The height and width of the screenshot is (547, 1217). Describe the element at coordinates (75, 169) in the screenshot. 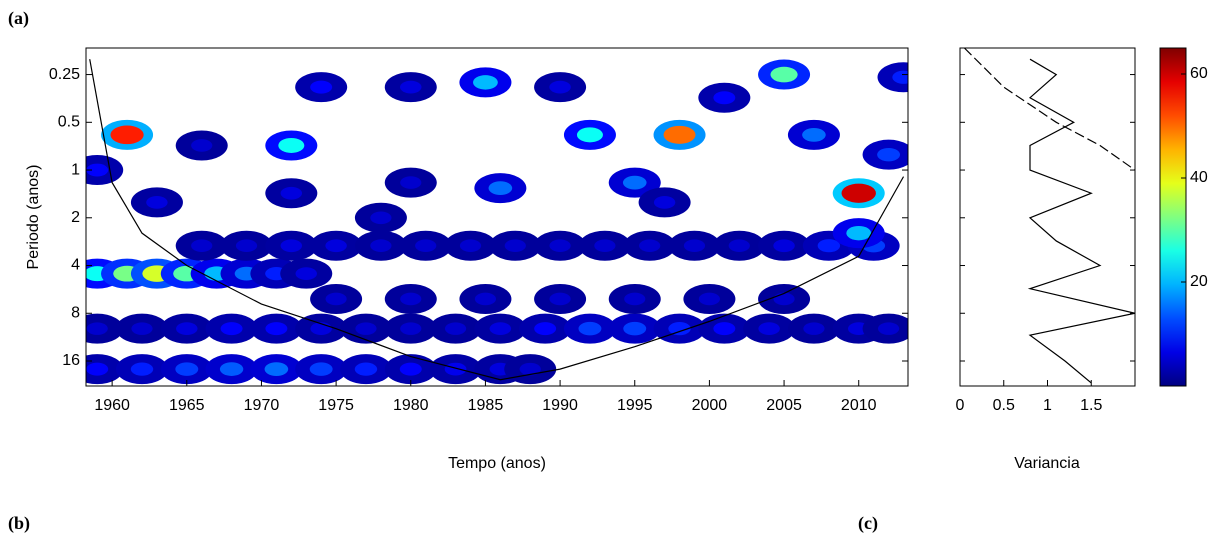

I see `y-tick-label: 1` at that location.